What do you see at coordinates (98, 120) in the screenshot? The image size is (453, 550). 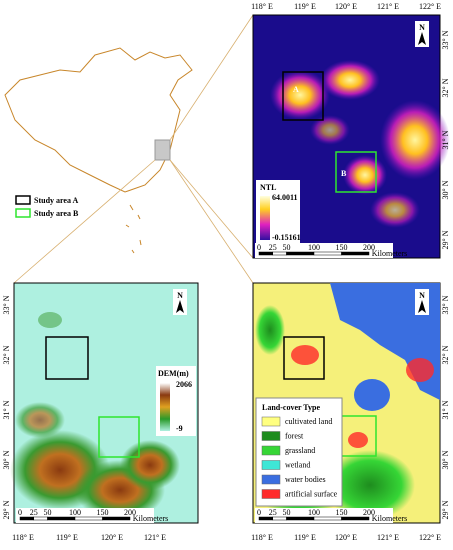 I see `china-outline` at bounding box center [98, 120].